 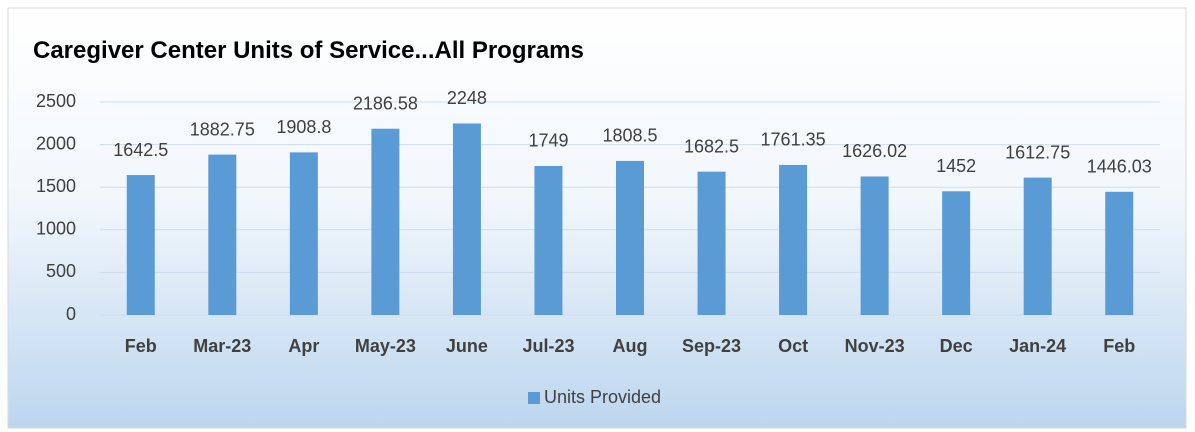 What do you see at coordinates (711, 146) in the screenshot?
I see `data-label: 1682.5` at bounding box center [711, 146].